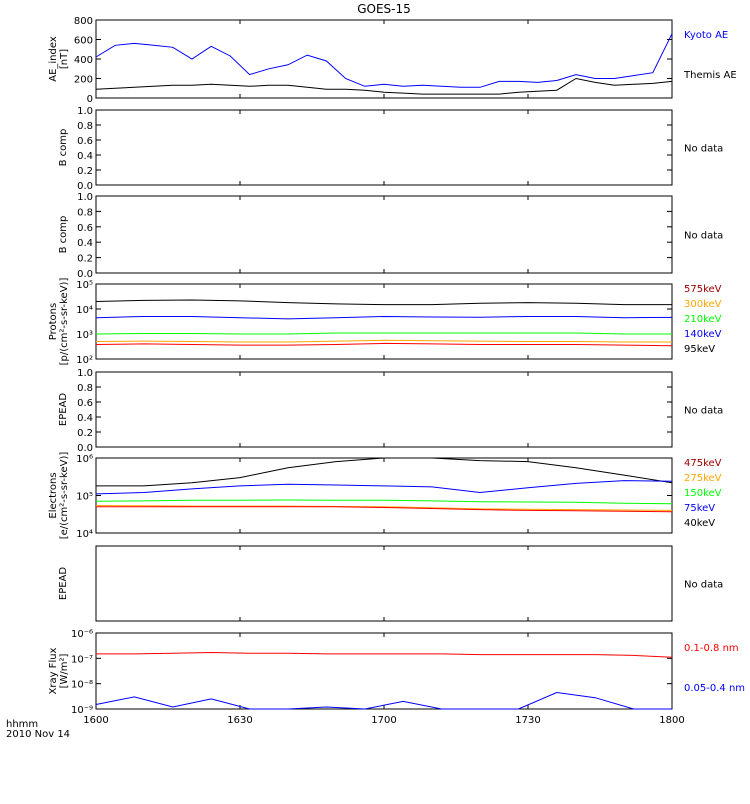 The height and width of the screenshot is (804, 750). I want to click on ytick-label-electrons: 10⁵, so click(84, 497).